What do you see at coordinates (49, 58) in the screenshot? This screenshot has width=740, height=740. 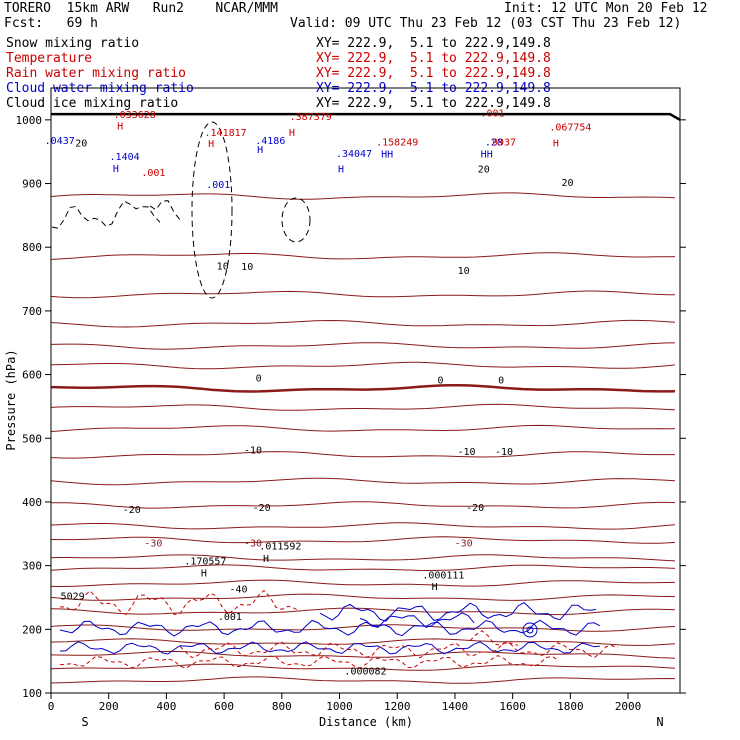 I see `field-name-temperature: Temperature` at bounding box center [49, 58].